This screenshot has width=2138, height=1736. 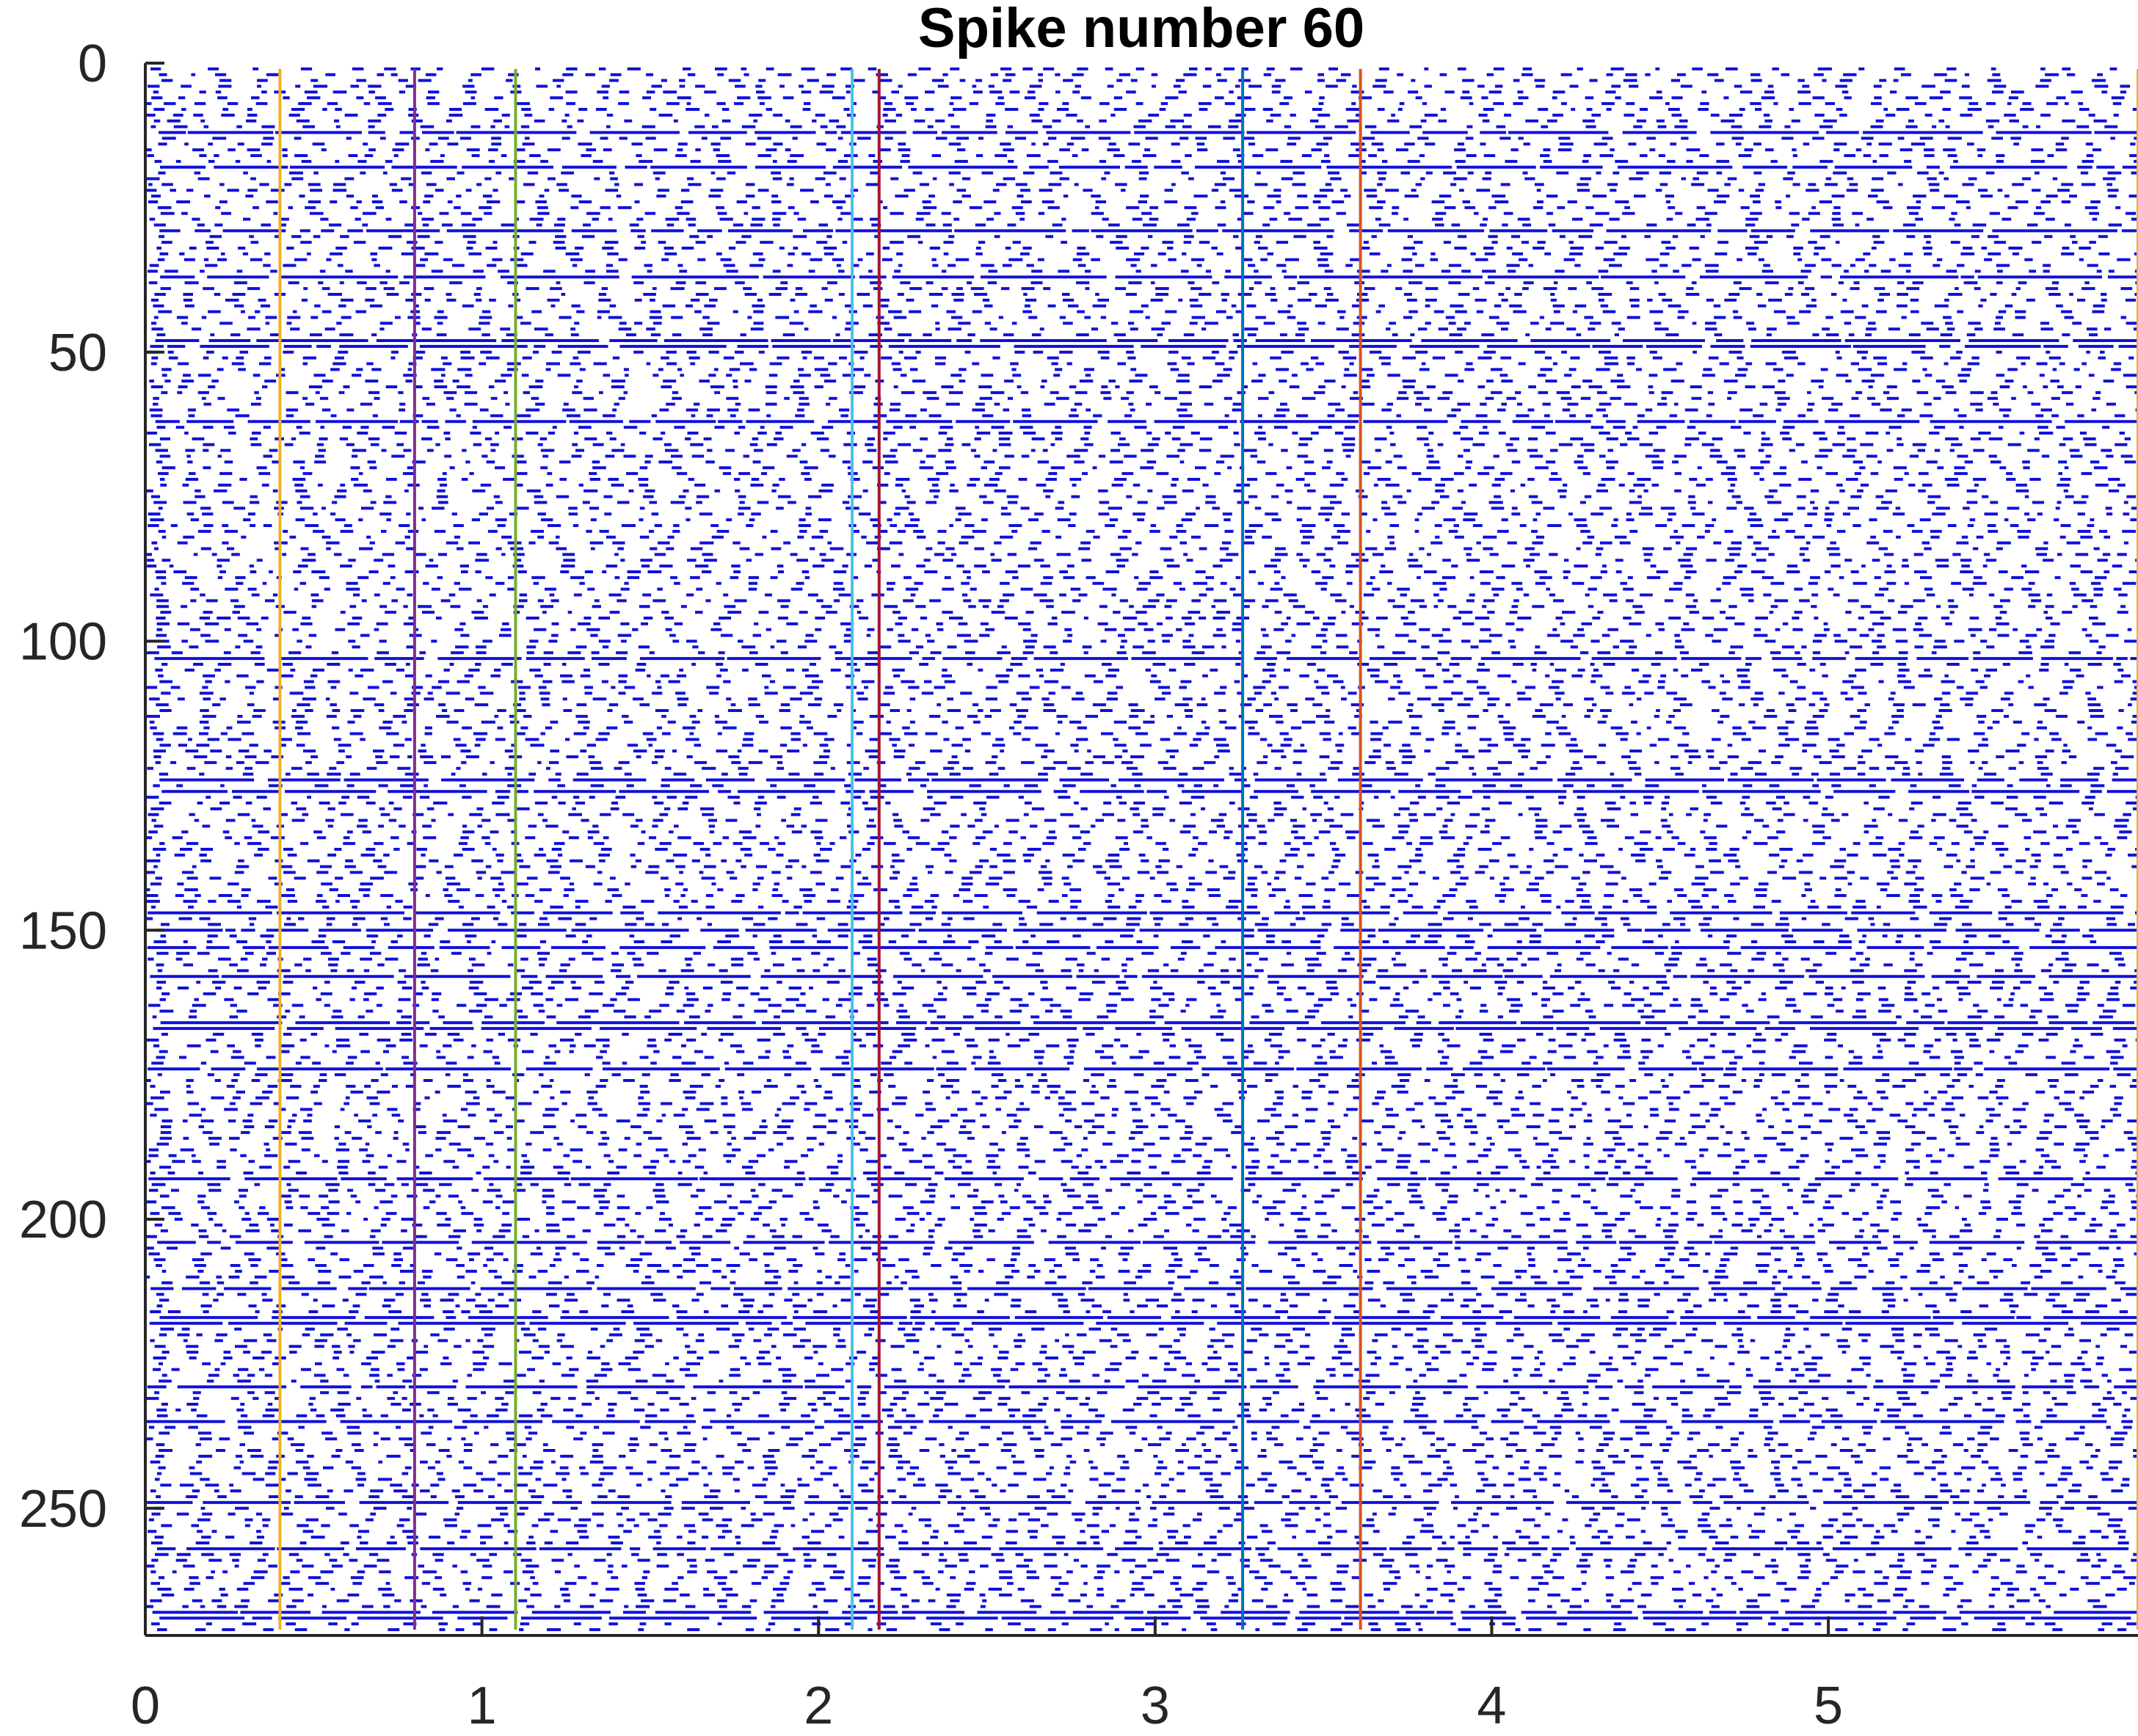 What do you see at coordinates (1141, 29) in the screenshot?
I see `chart-title: Spike number 60` at bounding box center [1141, 29].